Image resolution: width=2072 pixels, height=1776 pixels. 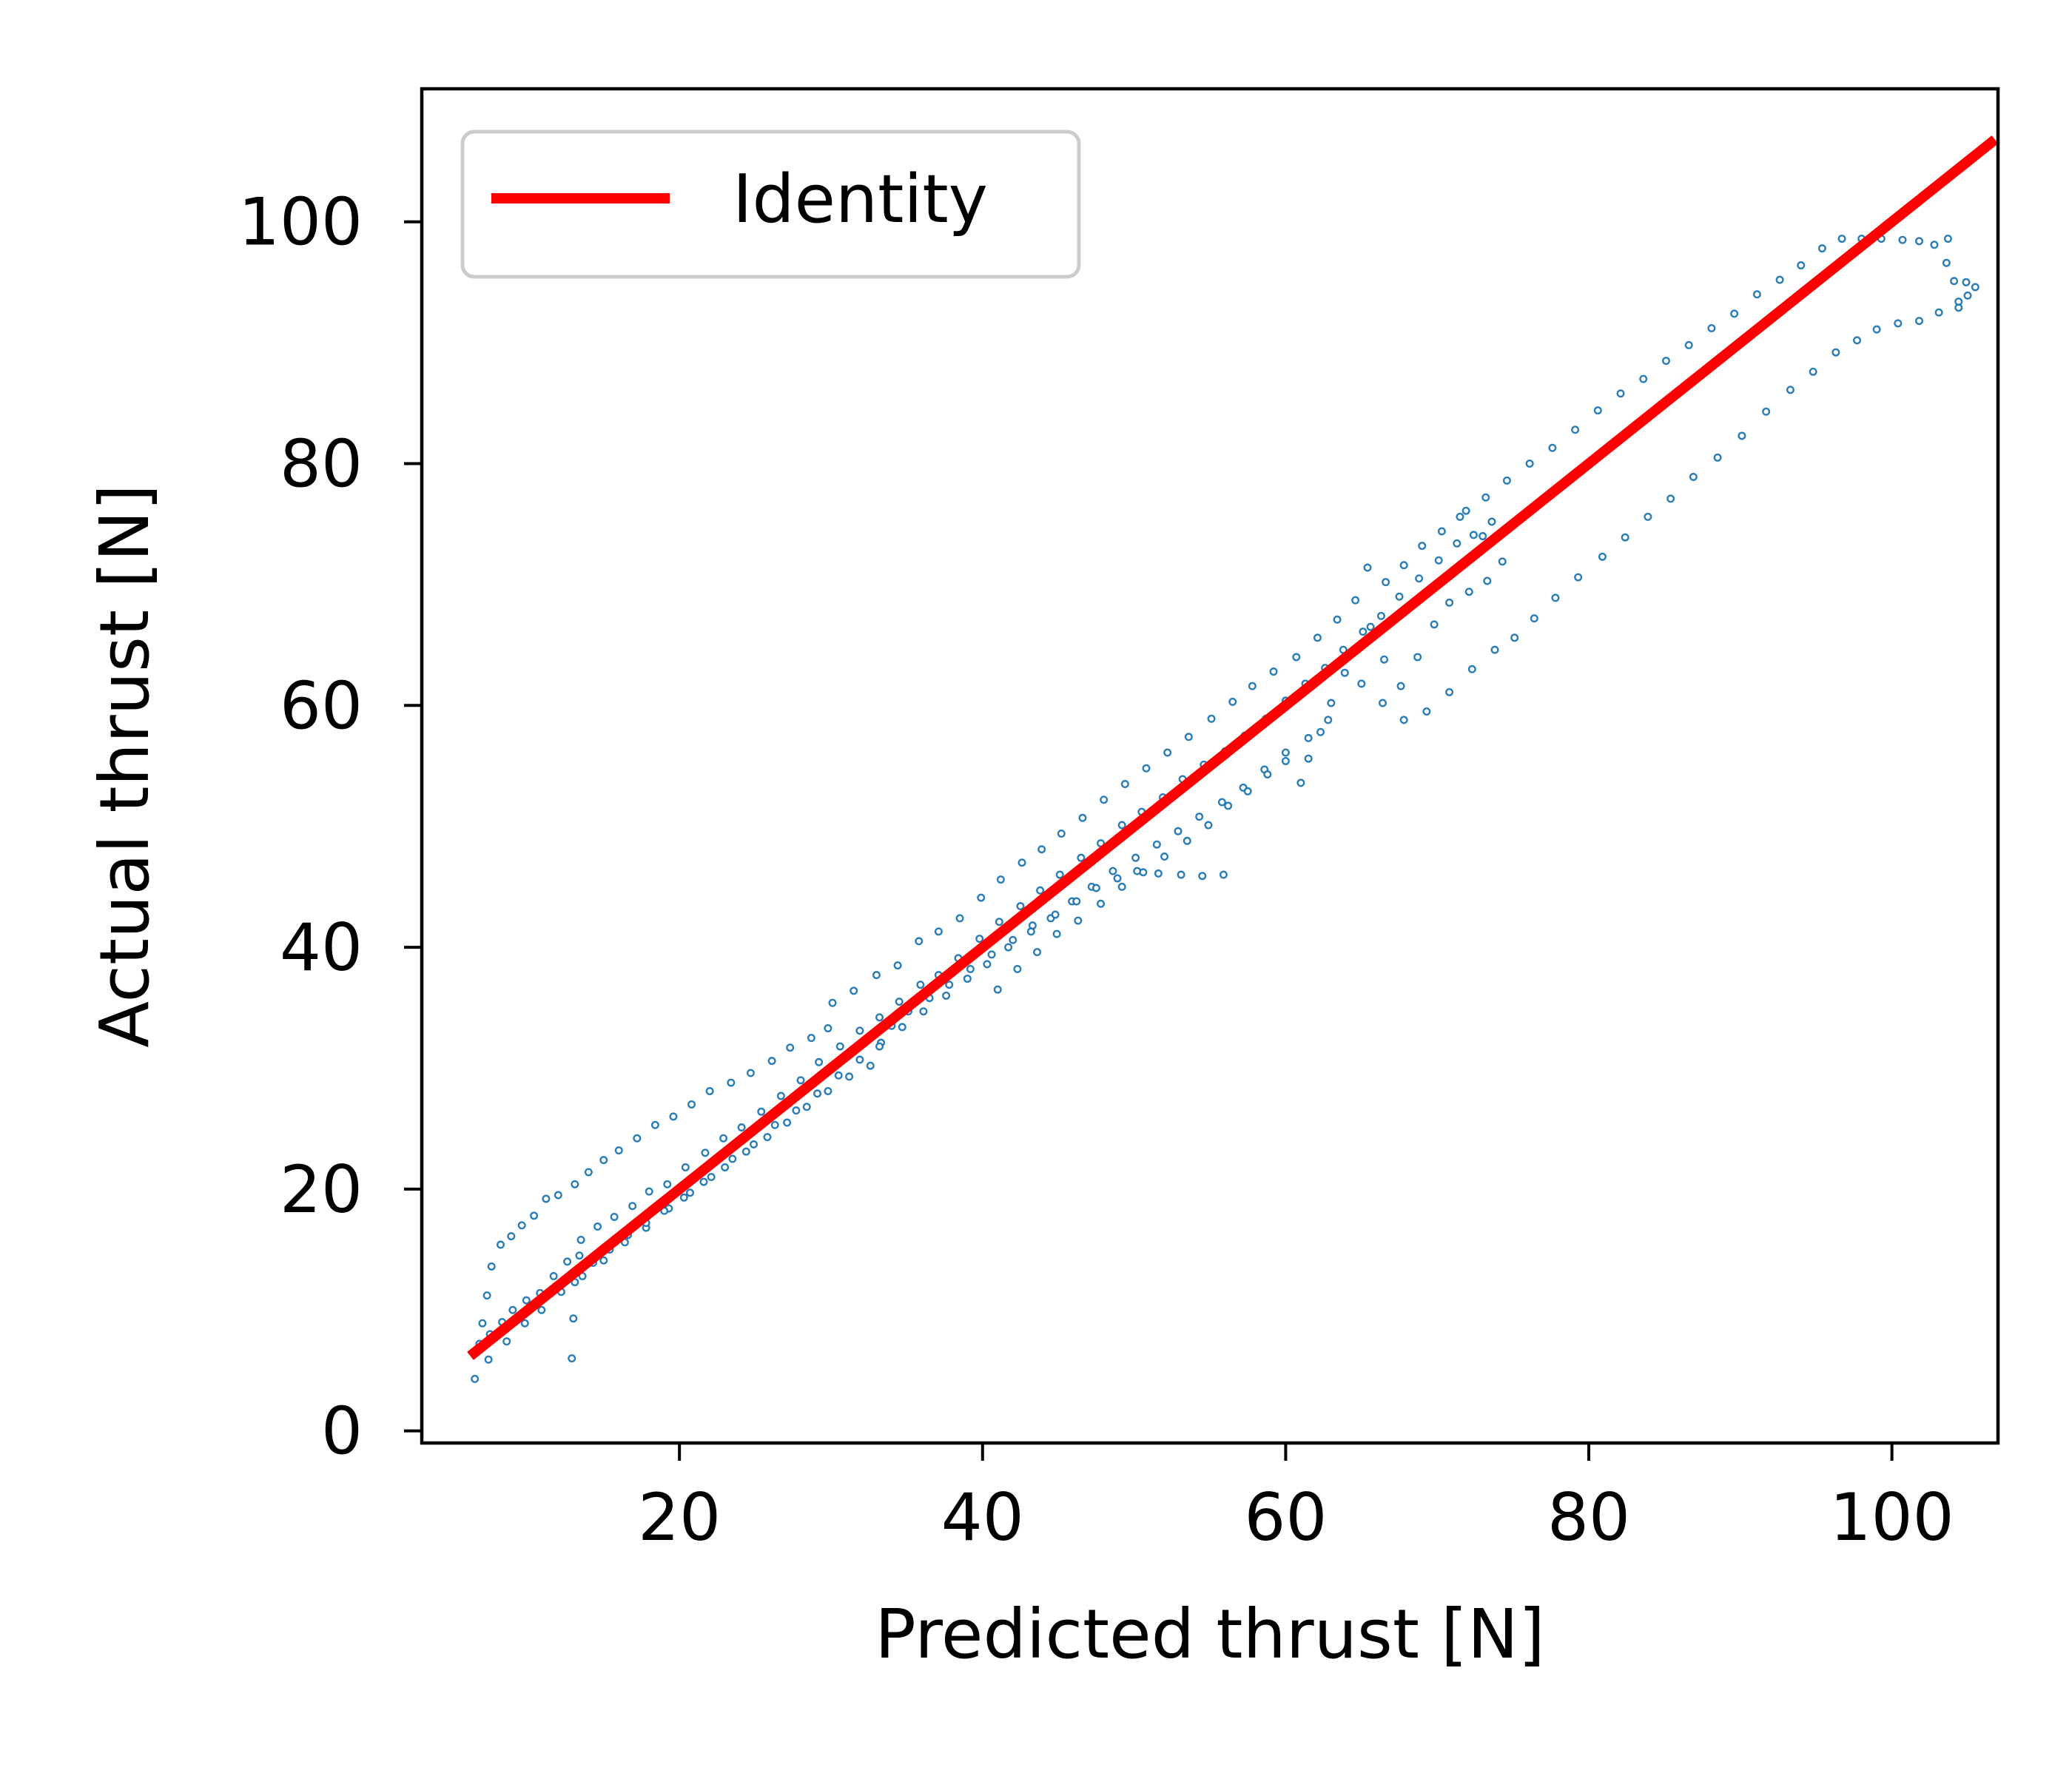 I want to click on y-tick-label: 80, so click(x=321, y=464).